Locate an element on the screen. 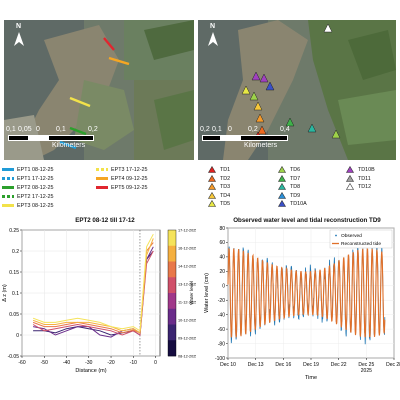 The width and height of the screenshot is (400, 400). ept5-transect is located at coordinates (109, 44).